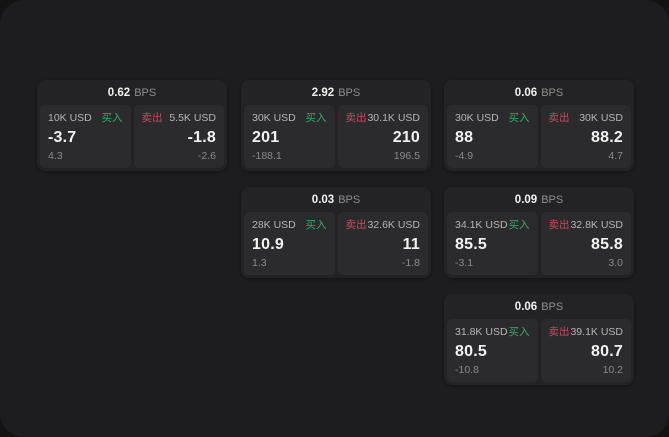  I want to click on buy-price: 88, so click(464, 137).